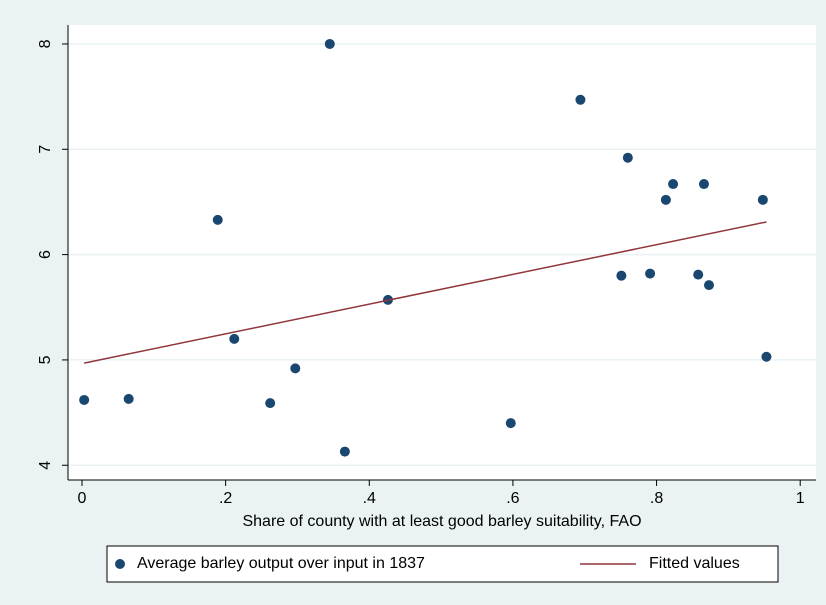  Describe the element at coordinates (694, 563) in the screenshot. I see `legend-label: Fitted values` at that location.